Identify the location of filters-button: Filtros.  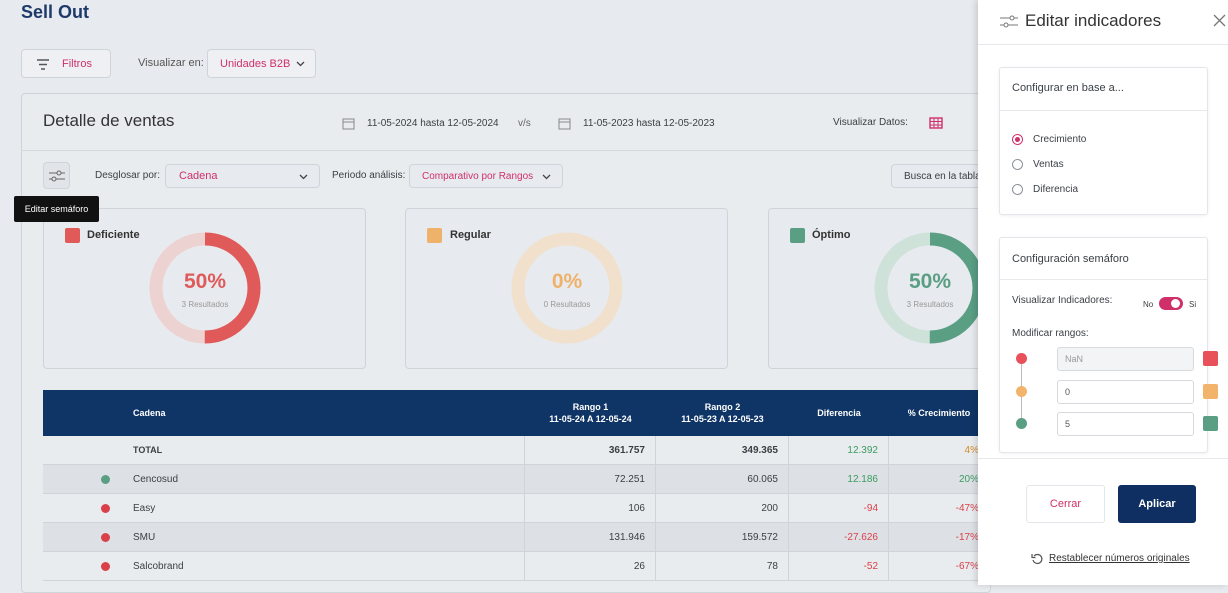
(66, 63).